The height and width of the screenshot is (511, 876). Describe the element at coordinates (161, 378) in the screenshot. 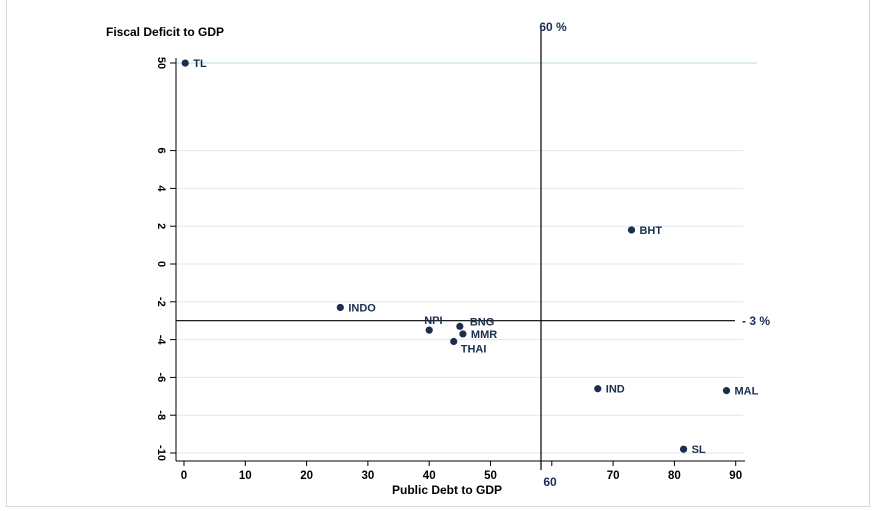

I see `y-tick-label: -6` at that location.